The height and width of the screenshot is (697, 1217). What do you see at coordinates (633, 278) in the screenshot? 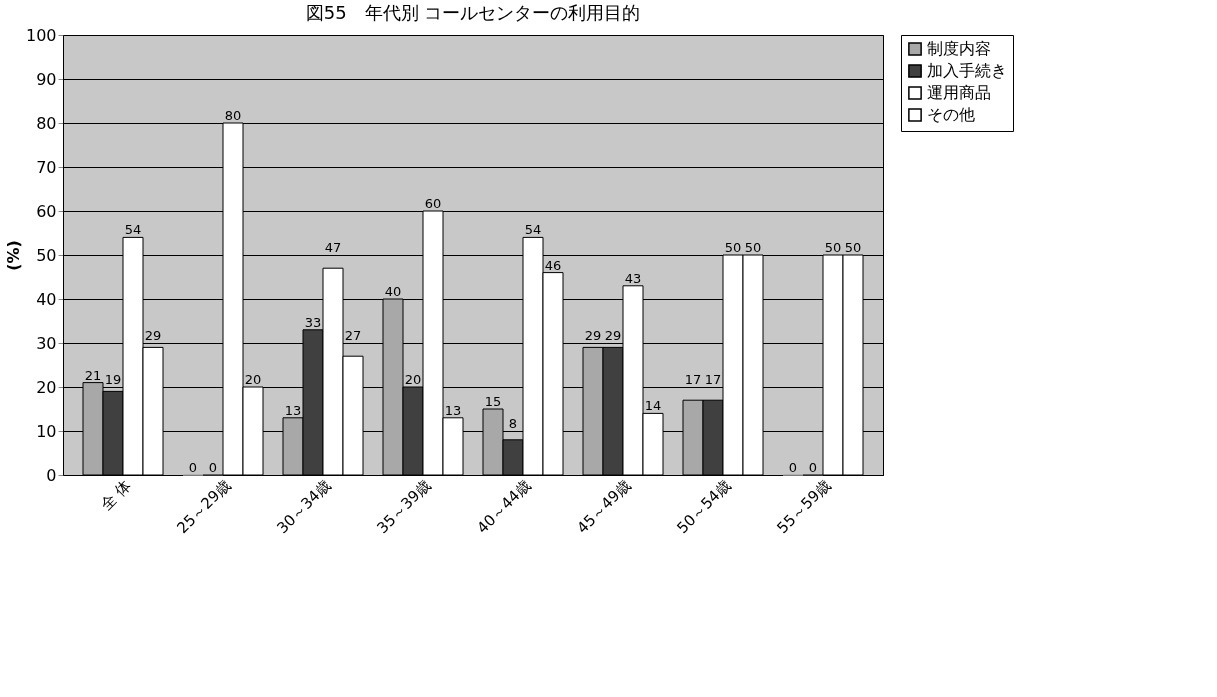
I see `data-label: 43` at bounding box center [633, 278].